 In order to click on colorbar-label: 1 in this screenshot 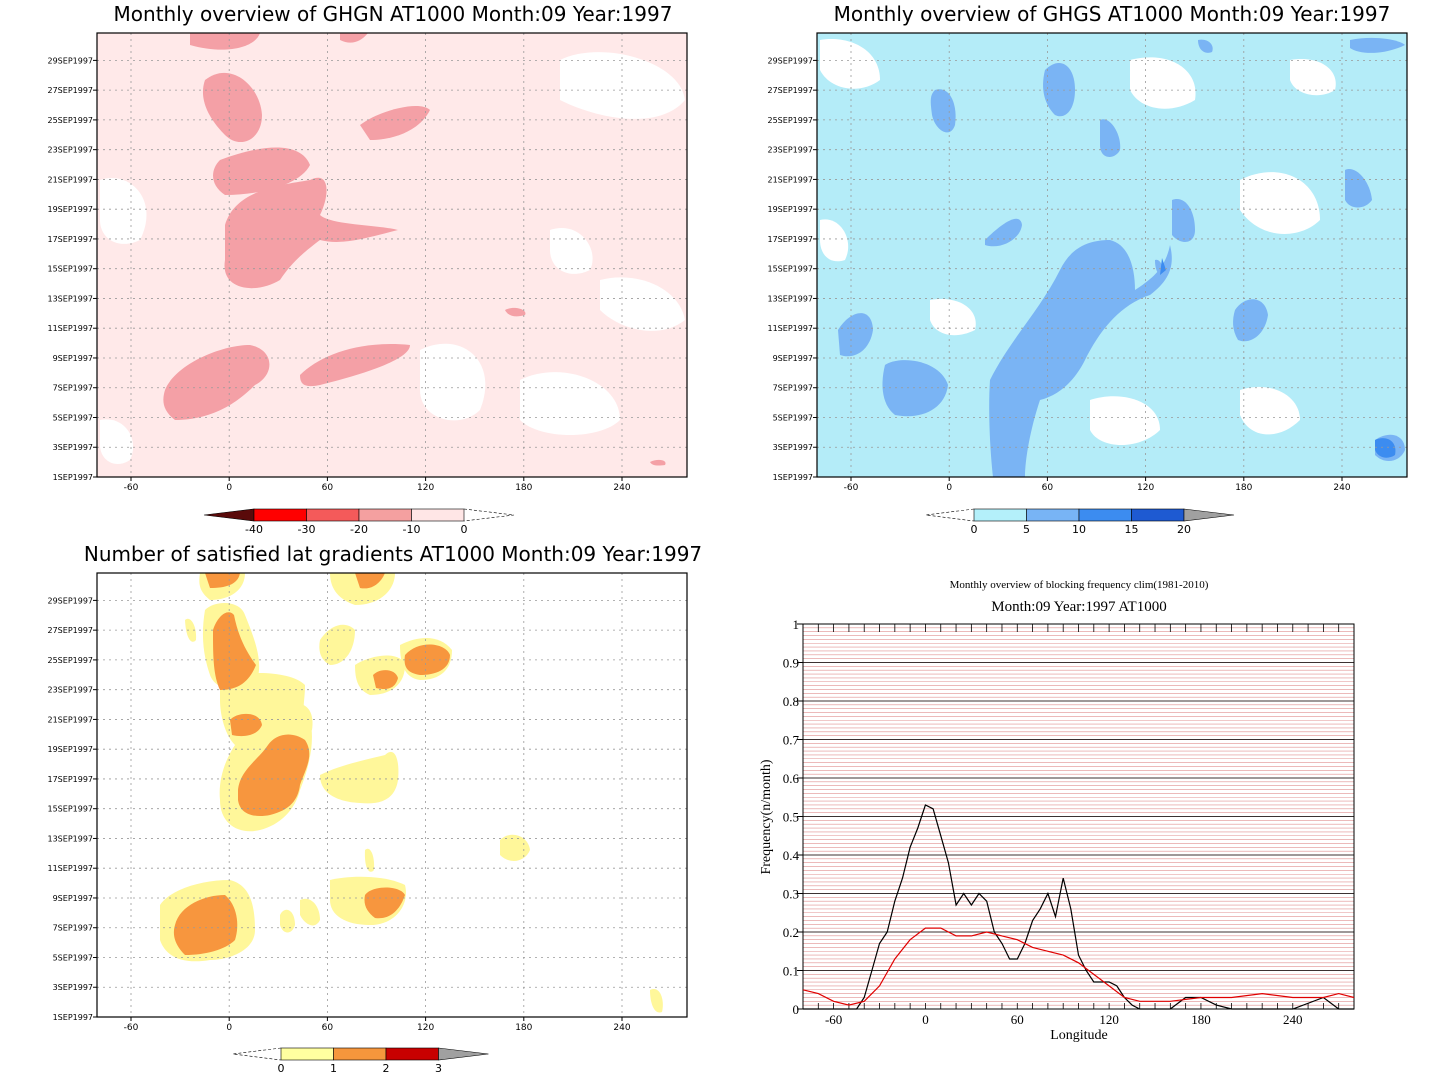, I will do `click(333, 1068)`.